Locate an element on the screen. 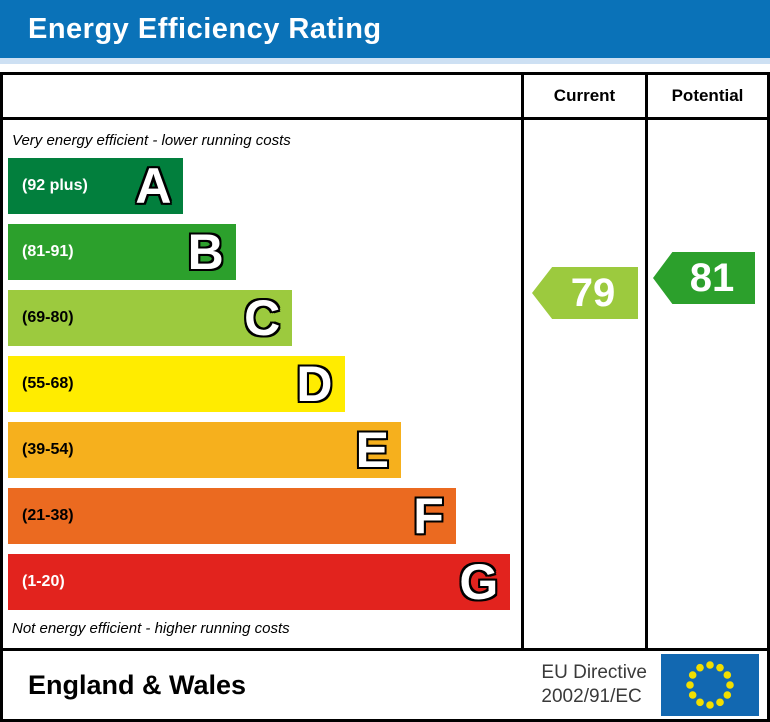 The height and width of the screenshot is (722, 770). eu-flag-icon is located at coordinates (710, 685).